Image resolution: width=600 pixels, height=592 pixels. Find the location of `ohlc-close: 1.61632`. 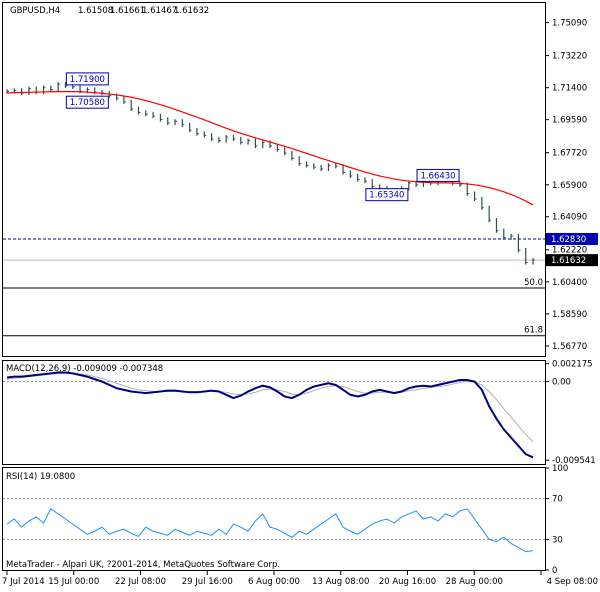

ohlc-close: 1.61632 is located at coordinates (191, 11).